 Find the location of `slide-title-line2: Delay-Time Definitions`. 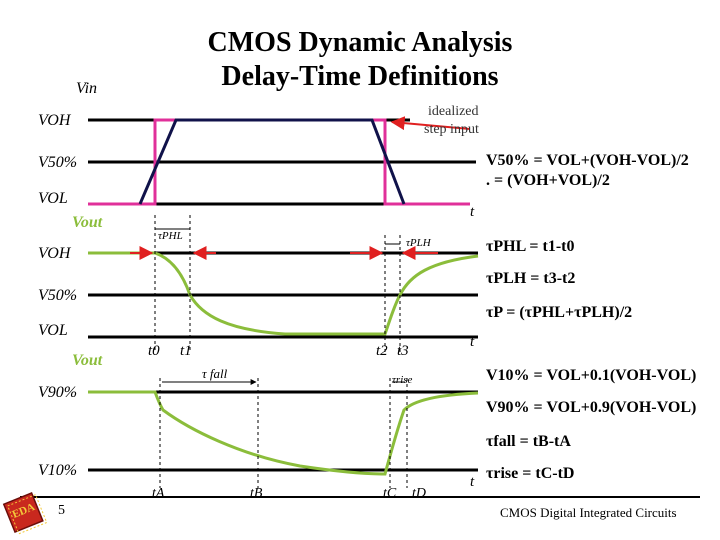

slide-title-line2: Delay-Time Definitions is located at coordinates (360, 76).